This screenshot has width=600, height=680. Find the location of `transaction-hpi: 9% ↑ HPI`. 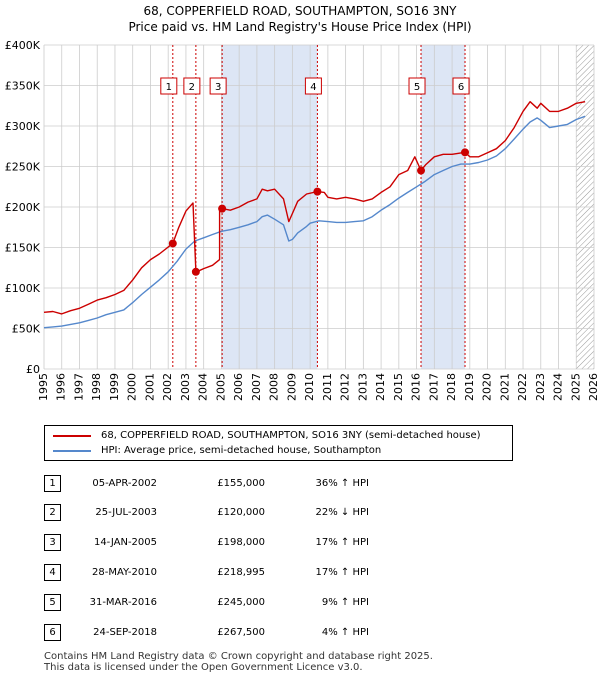

transaction-hpi: 9% ↑ HPI is located at coordinates (345, 602).